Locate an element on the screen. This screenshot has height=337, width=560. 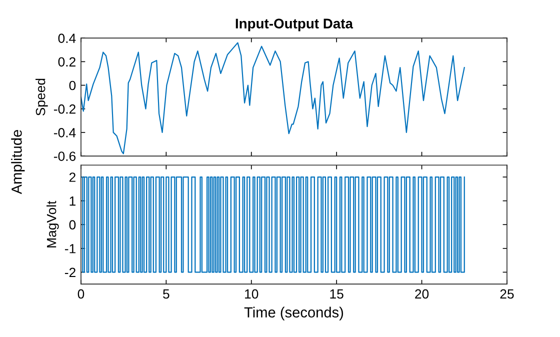
y-tick-label: -2 is located at coordinates (70, 272).